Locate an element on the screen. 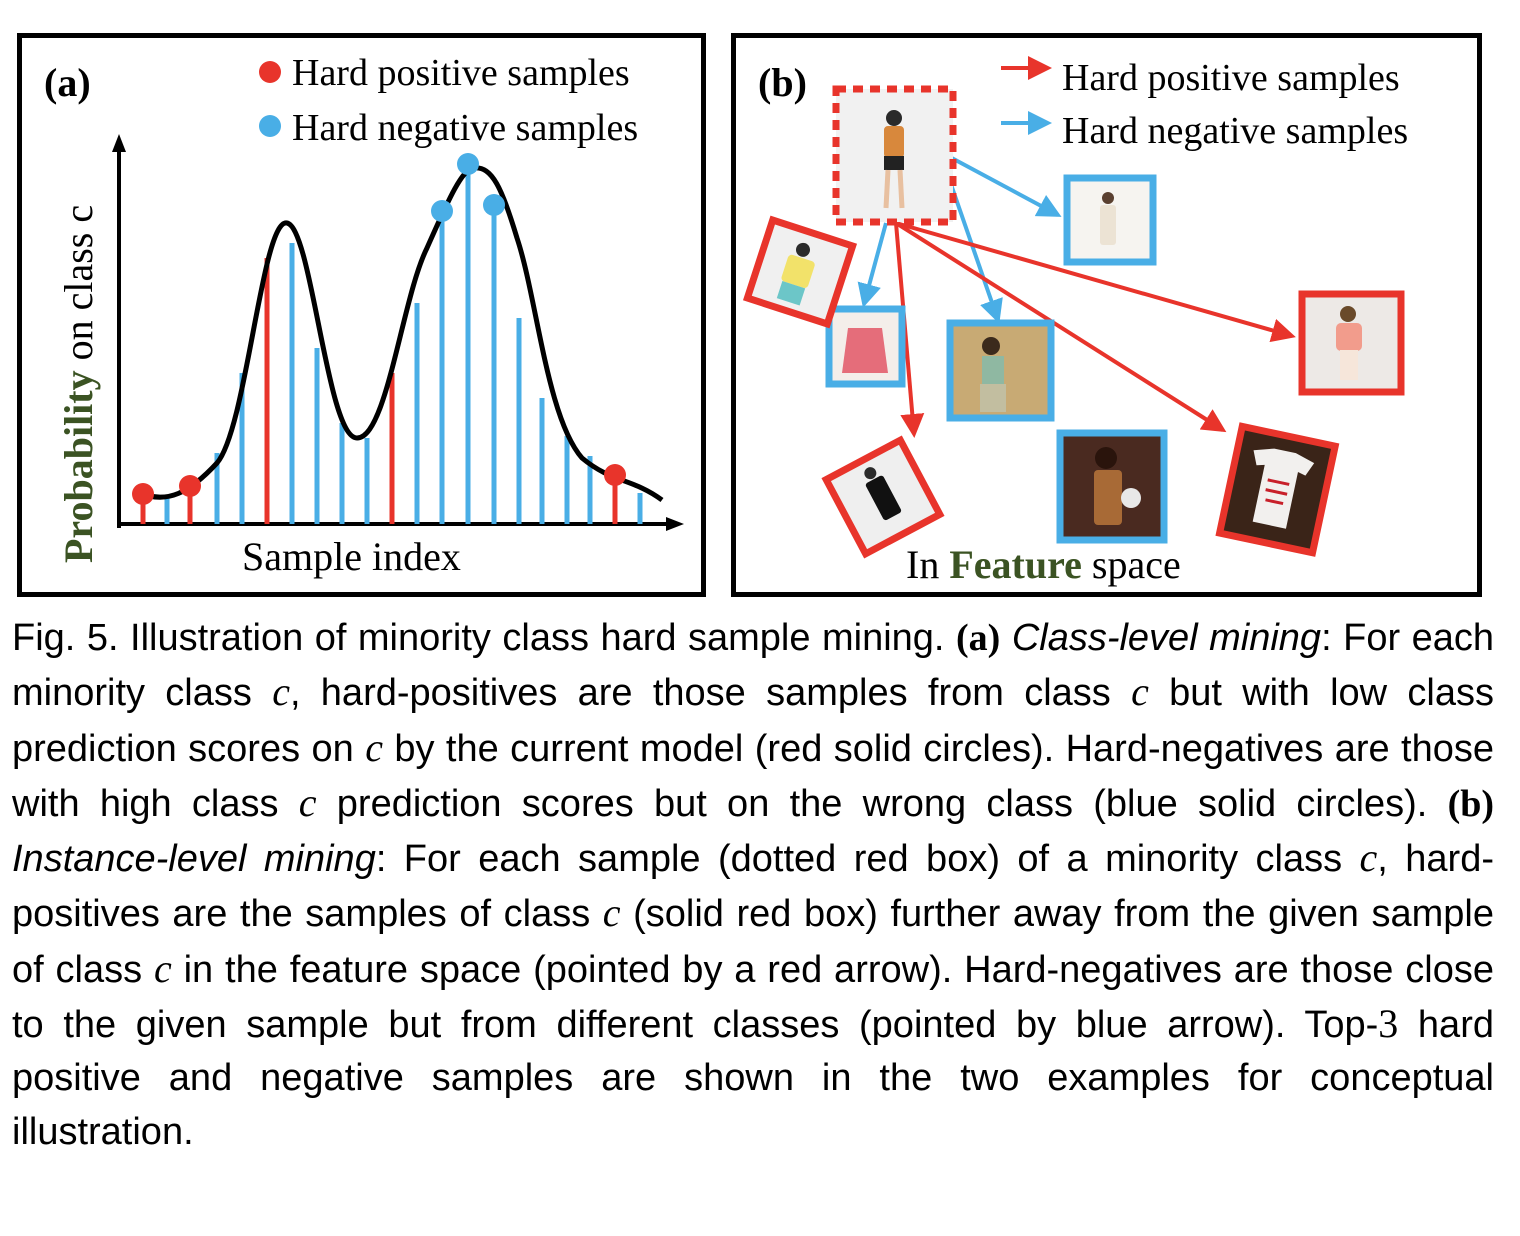 The width and height of the screenshot is (1520, 1236). panel-a-tag: (a) is located at coordinates (67, 82).